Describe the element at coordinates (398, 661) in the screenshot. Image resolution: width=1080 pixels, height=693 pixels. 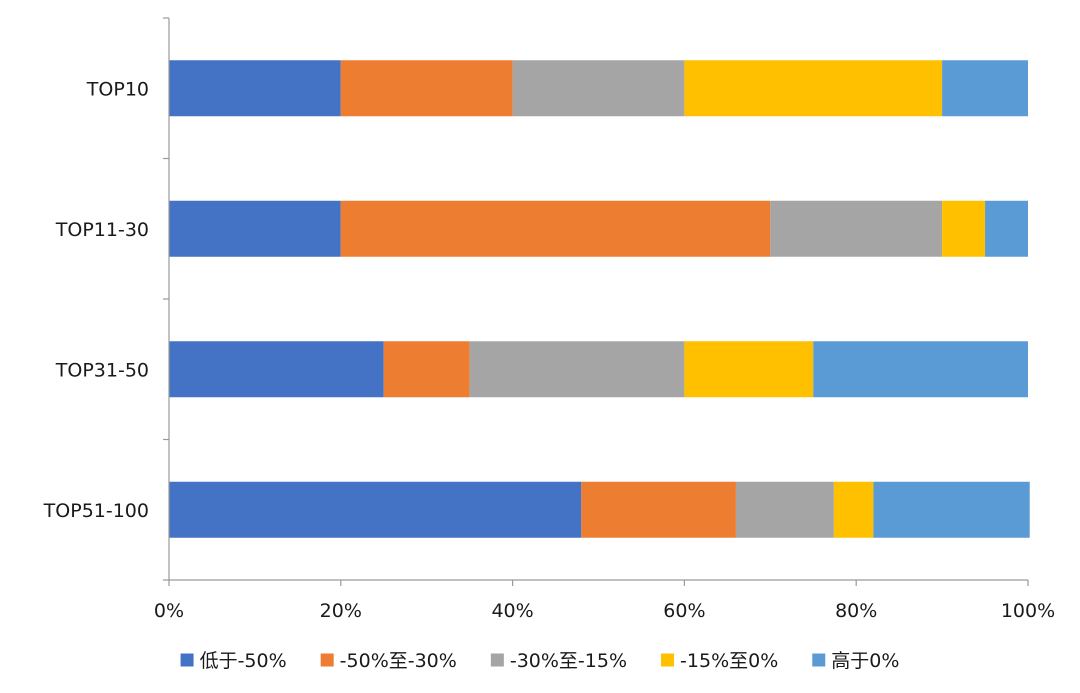
I see `legend-label: -50%至-30%` at that location.